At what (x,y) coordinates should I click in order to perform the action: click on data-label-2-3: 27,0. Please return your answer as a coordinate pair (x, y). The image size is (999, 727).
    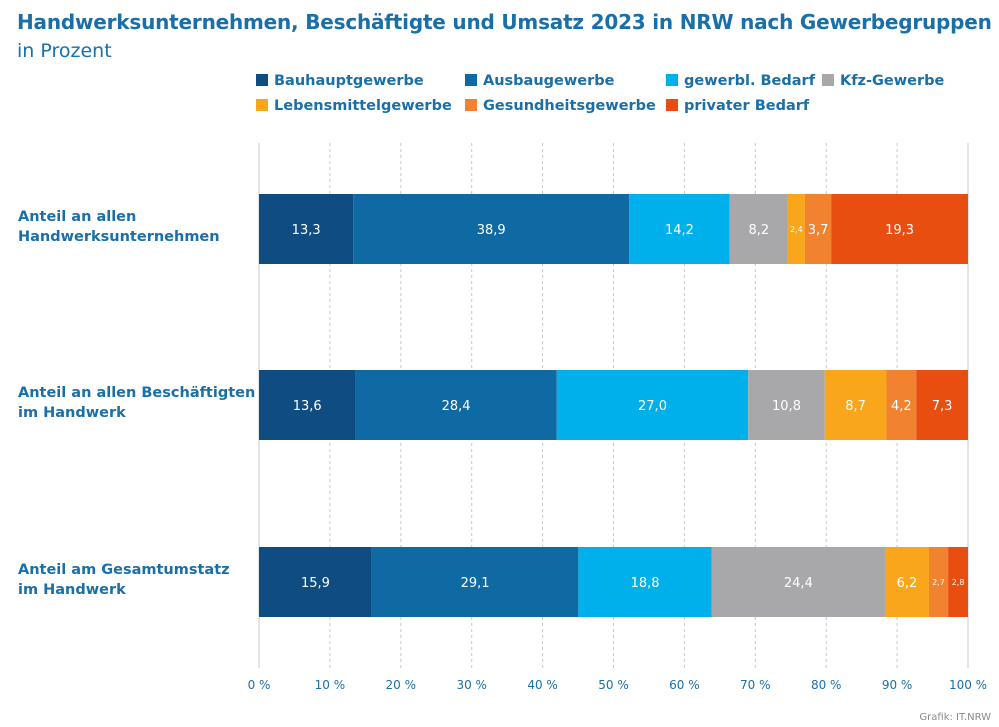
    Looking at the image, I should click on (652, 406).